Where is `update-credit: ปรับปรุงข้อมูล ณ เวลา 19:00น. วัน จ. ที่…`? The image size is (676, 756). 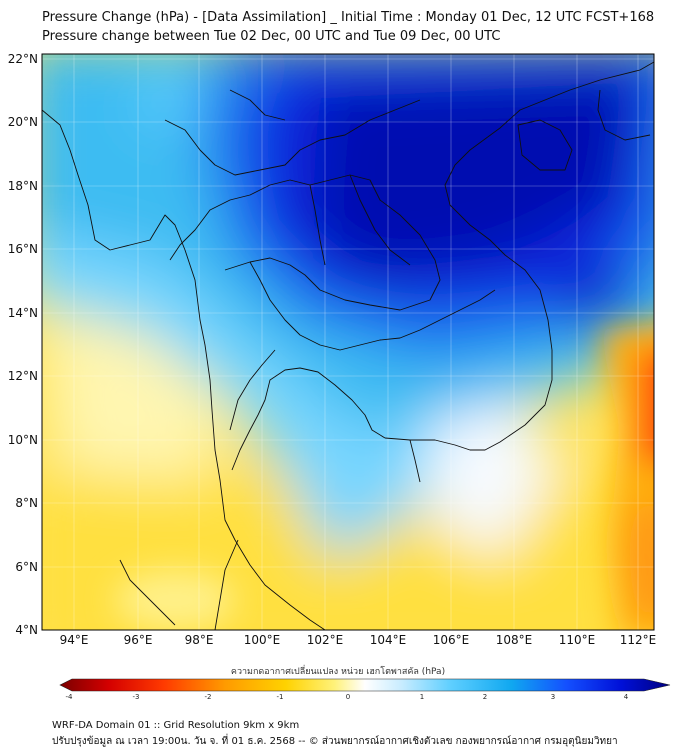 update-credit: ปรับปรุงข้อมูล ณ เวลา 19:00น. วัน จ. ที่… is located at coordinates (335, 741).